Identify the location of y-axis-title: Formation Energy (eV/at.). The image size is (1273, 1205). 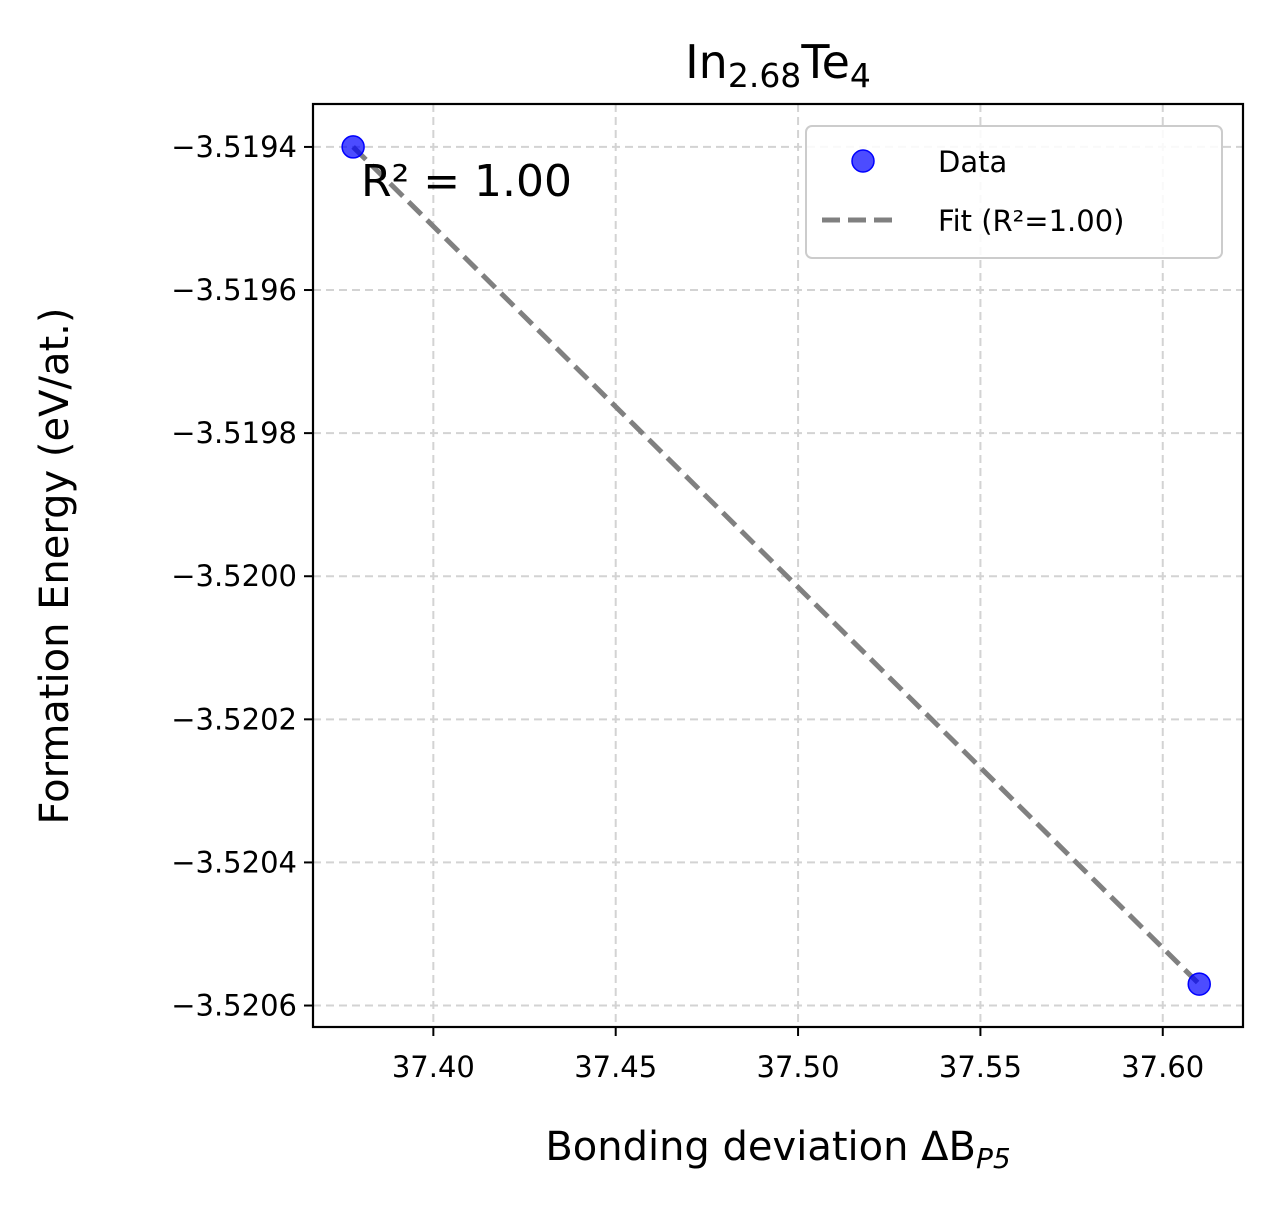
(55, 566).